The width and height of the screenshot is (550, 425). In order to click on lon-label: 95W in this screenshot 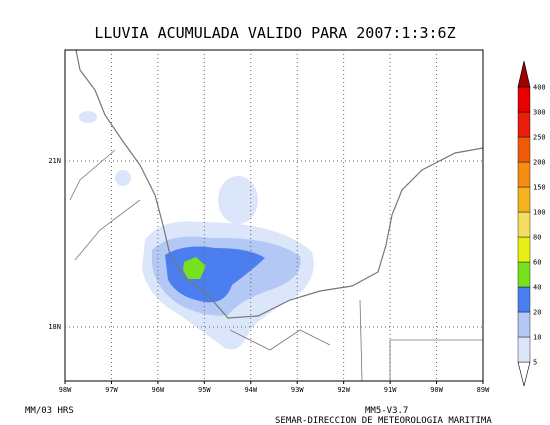, I will do `click(204, 390)`.